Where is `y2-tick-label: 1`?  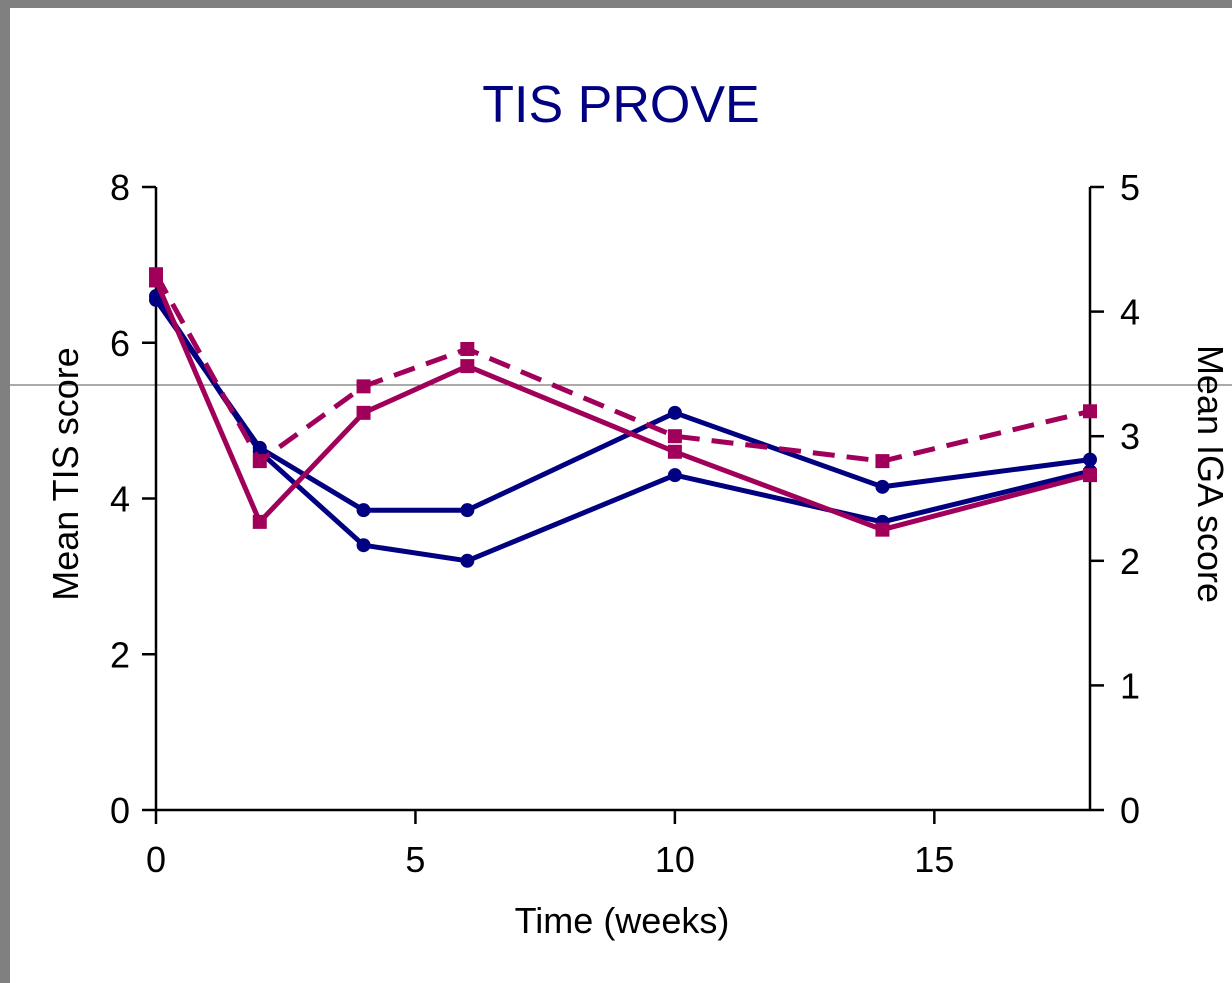 y2-tick-label: 1 is located at coordinates (1130, 685).